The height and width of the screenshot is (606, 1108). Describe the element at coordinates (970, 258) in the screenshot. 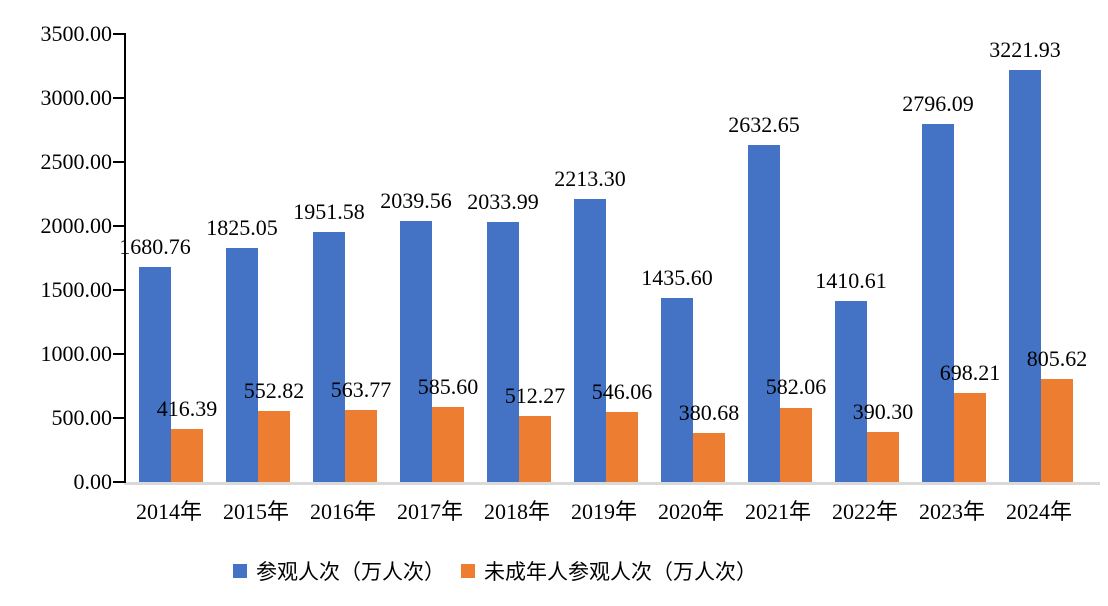

I see `bar-cell: 698.21` at that location.